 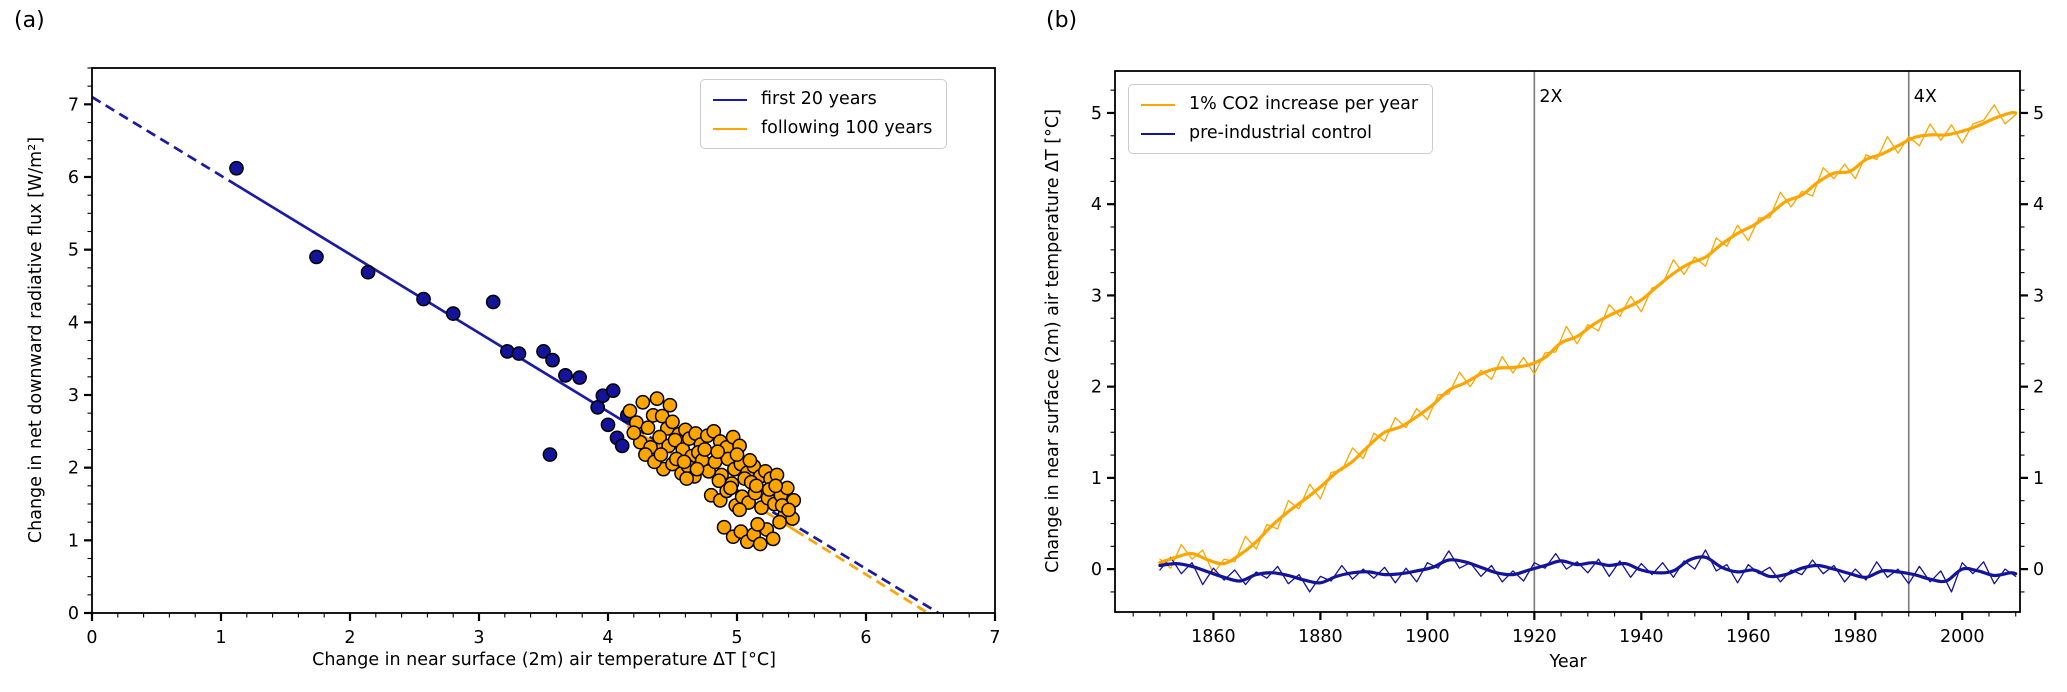 What do you see at coordinates (1304, 104) in the screenshot?
I see `legend-label: 1% CO2 increase per year` at bounding box center [1304, 104].